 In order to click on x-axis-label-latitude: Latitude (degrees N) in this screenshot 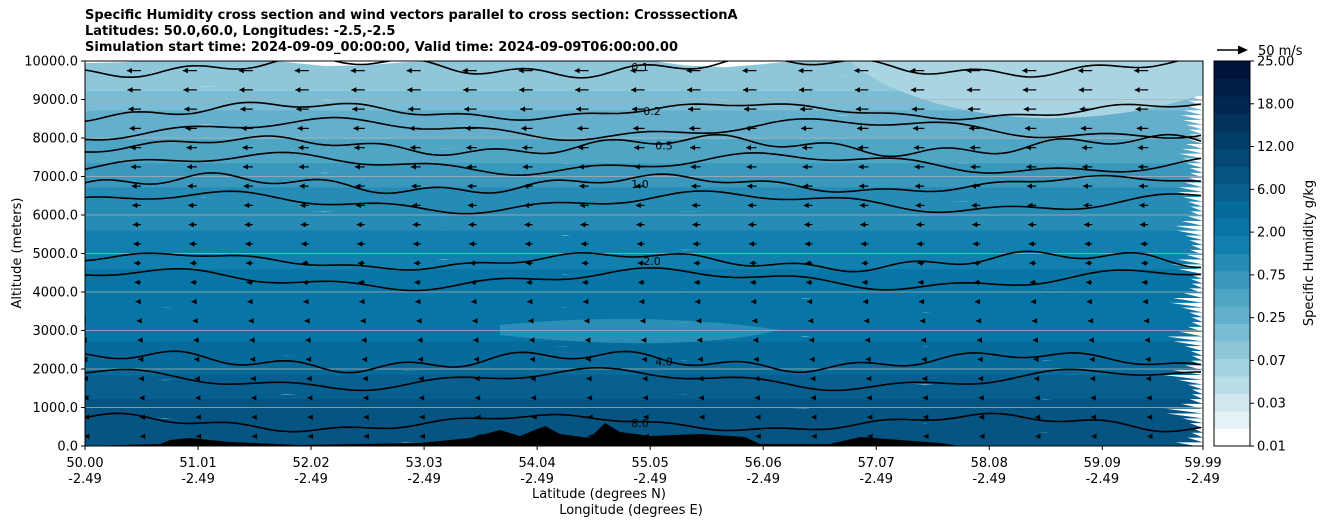, I will do `click(599, 494)`.